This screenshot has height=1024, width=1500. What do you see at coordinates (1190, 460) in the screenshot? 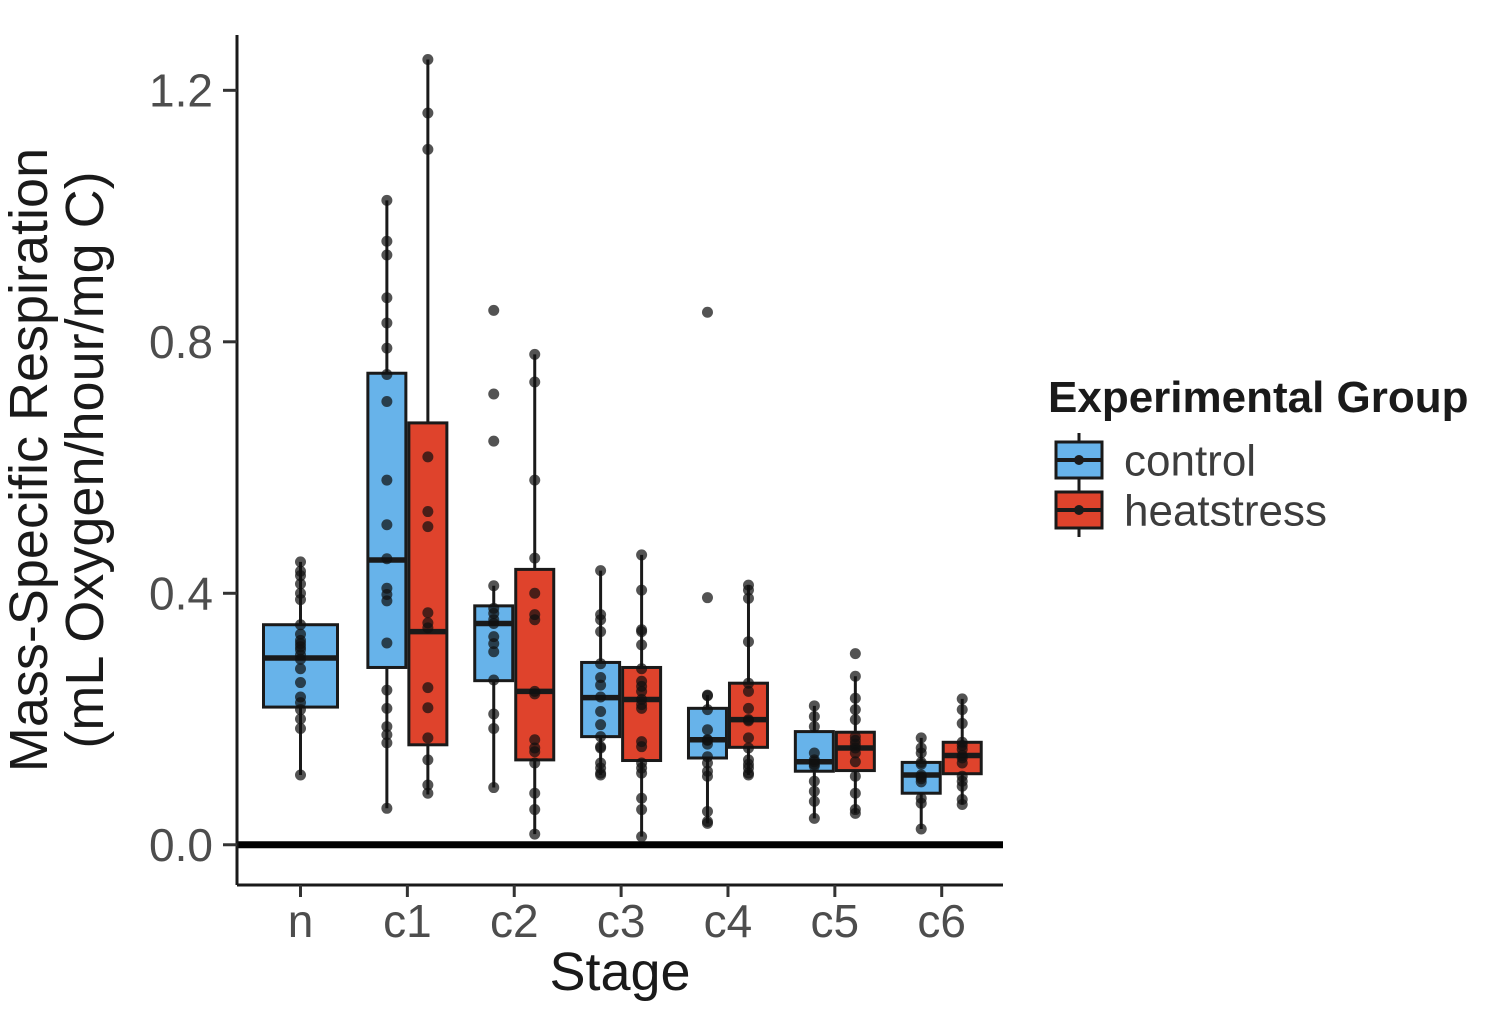
I see `legend-label-control: control` at bounding box center [1190, 460].